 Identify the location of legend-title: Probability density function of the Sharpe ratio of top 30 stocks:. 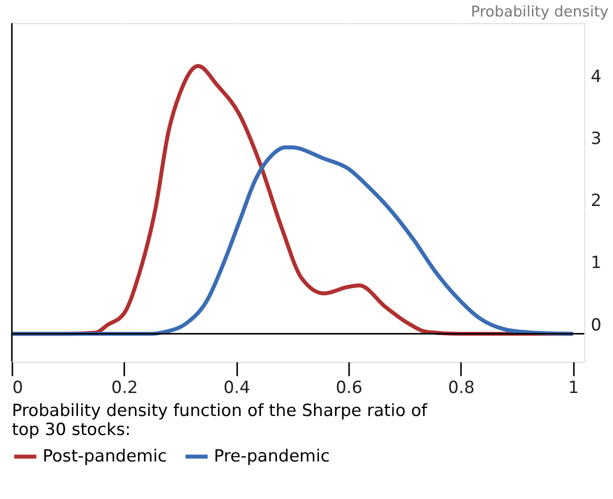
(220, 420).